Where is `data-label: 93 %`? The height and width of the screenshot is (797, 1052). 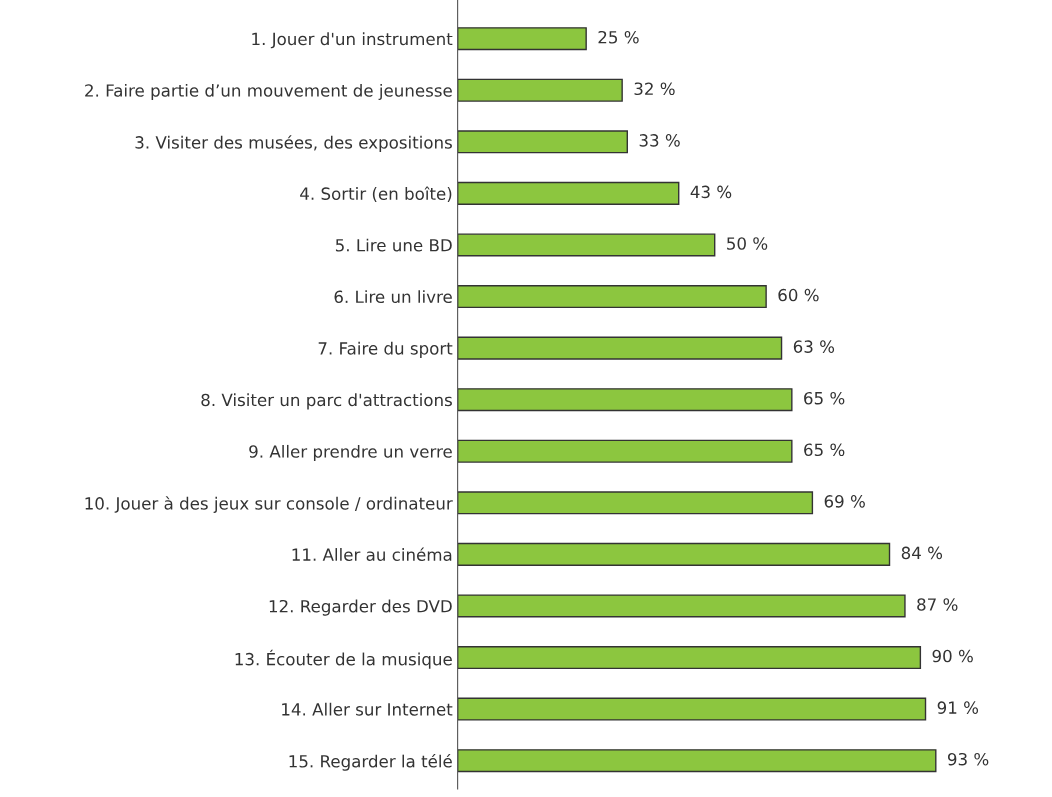 data-label: 93 % is located at coordinates (968, 759).